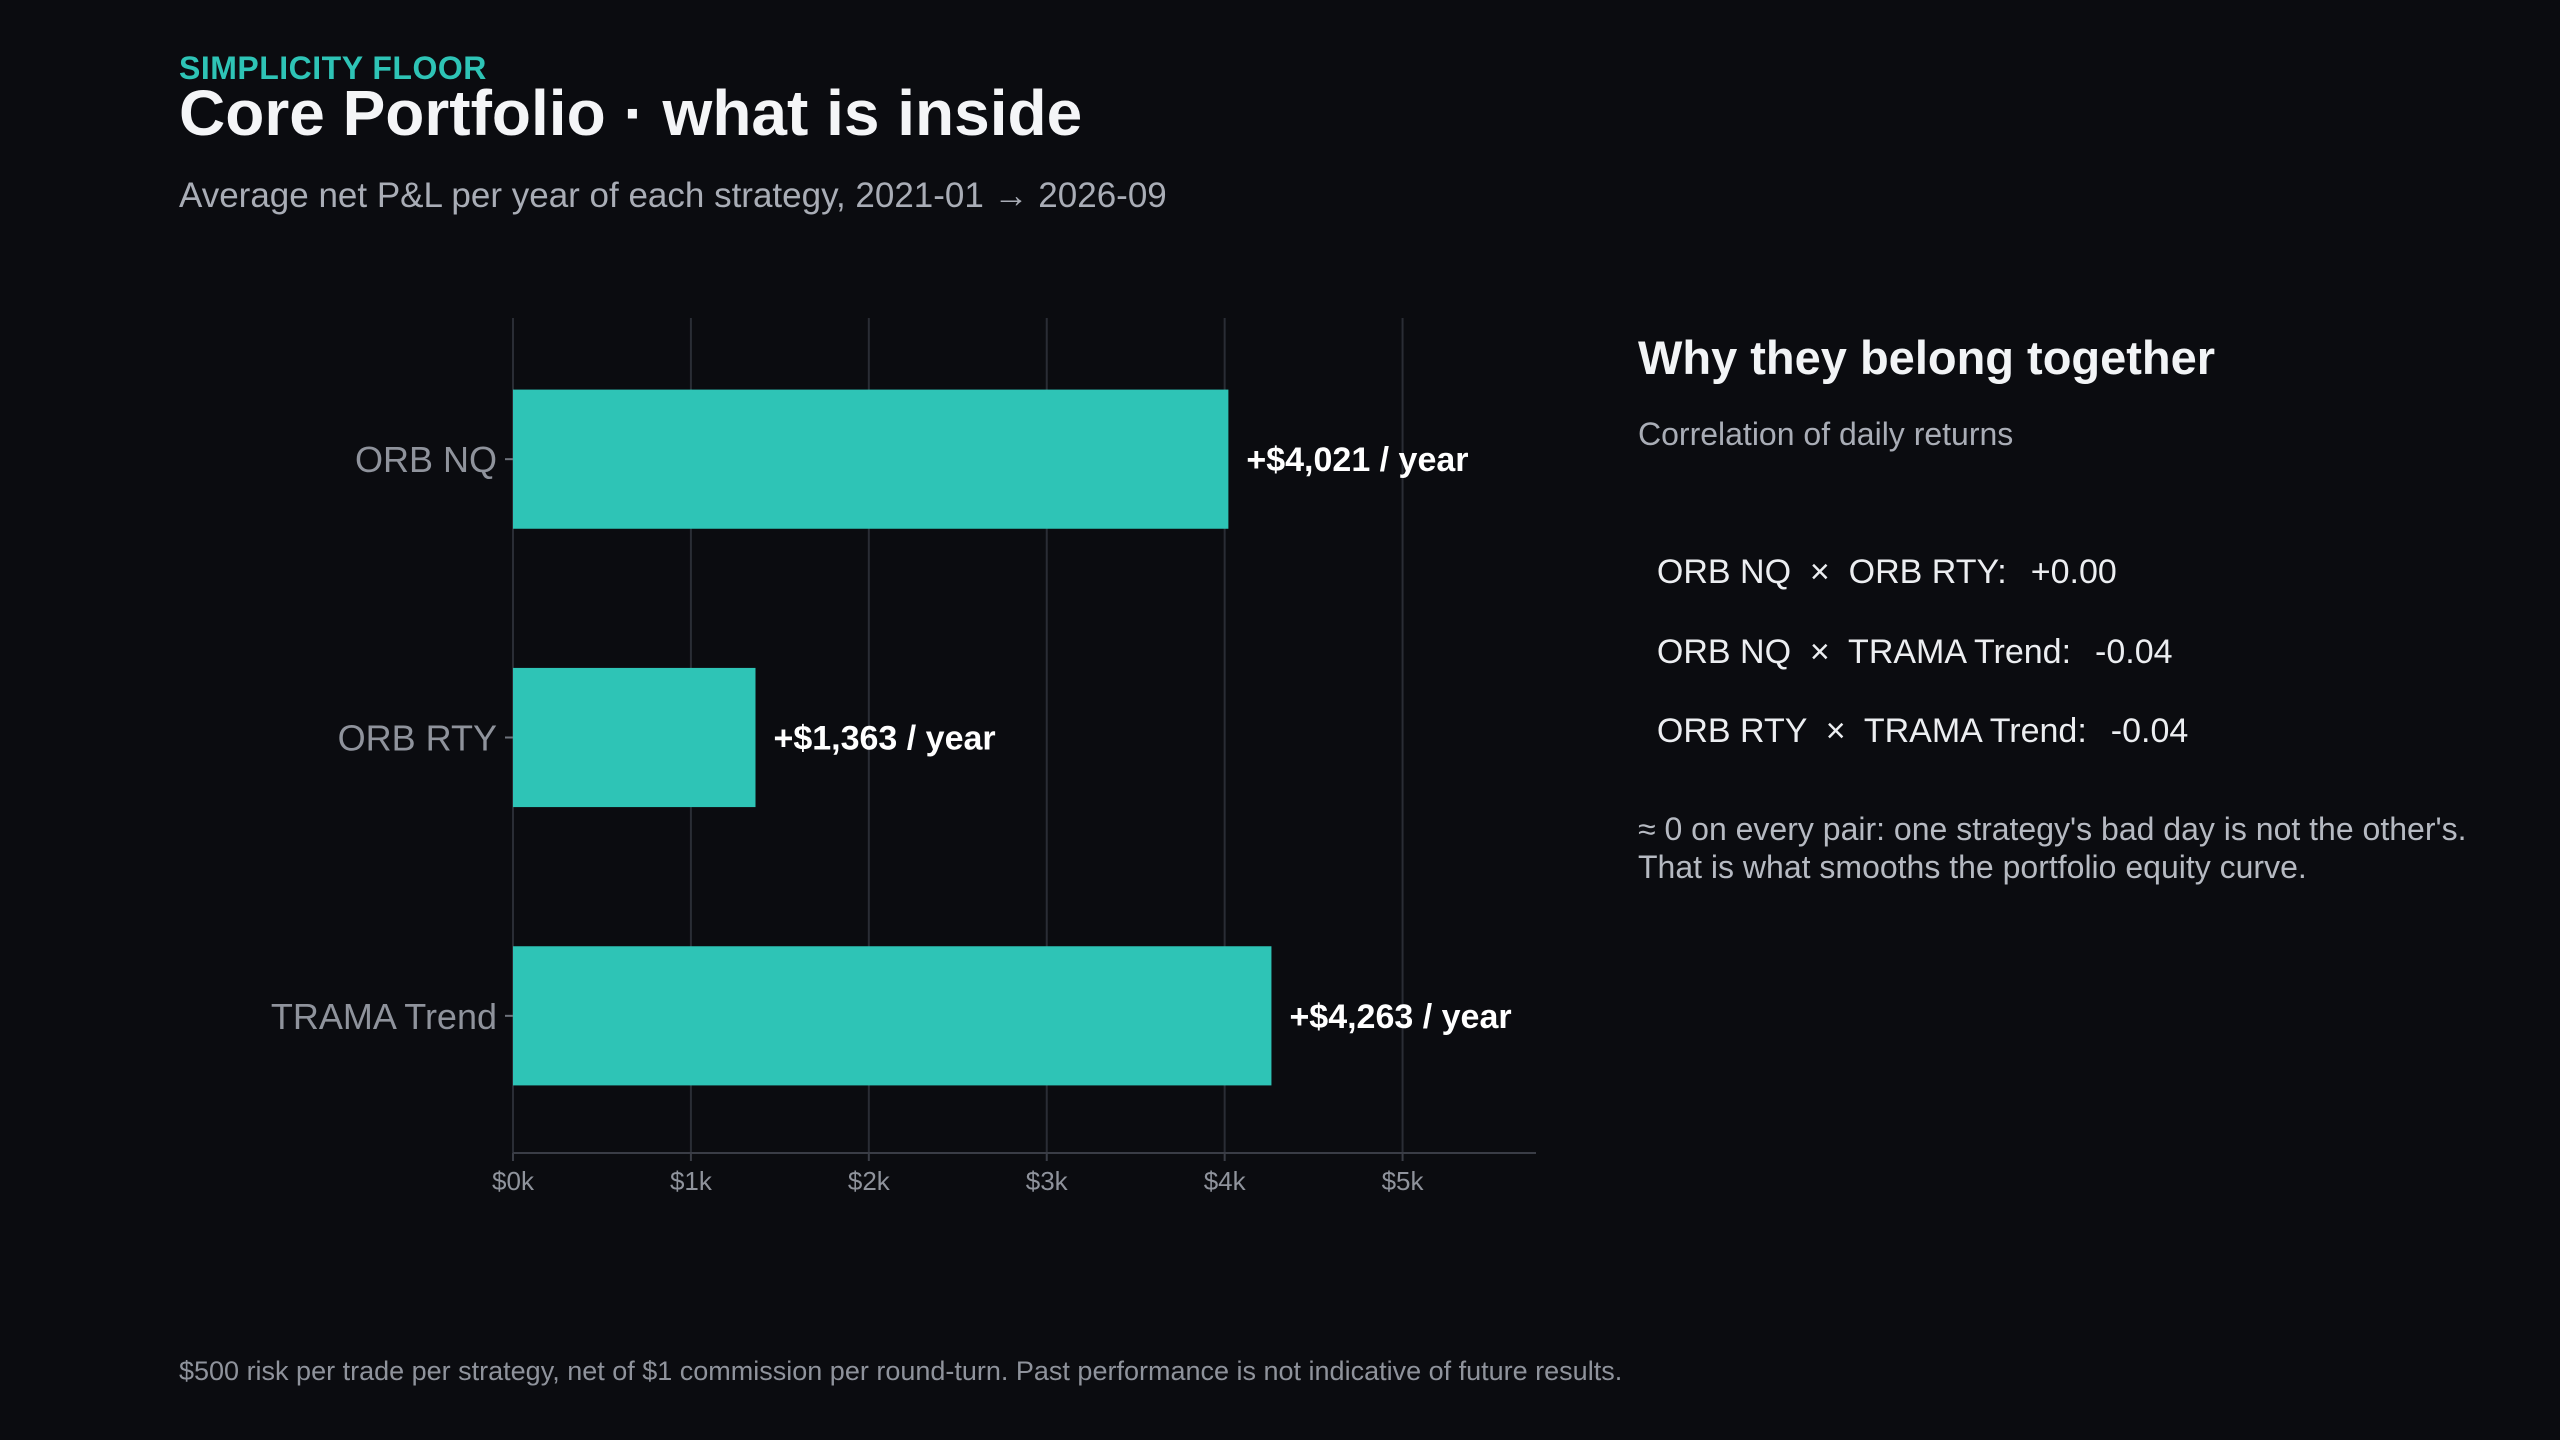 The width and height of the screenshot is (2560, 1440). I want to click on x-tick-label: $4k, so click(1225, 1181).